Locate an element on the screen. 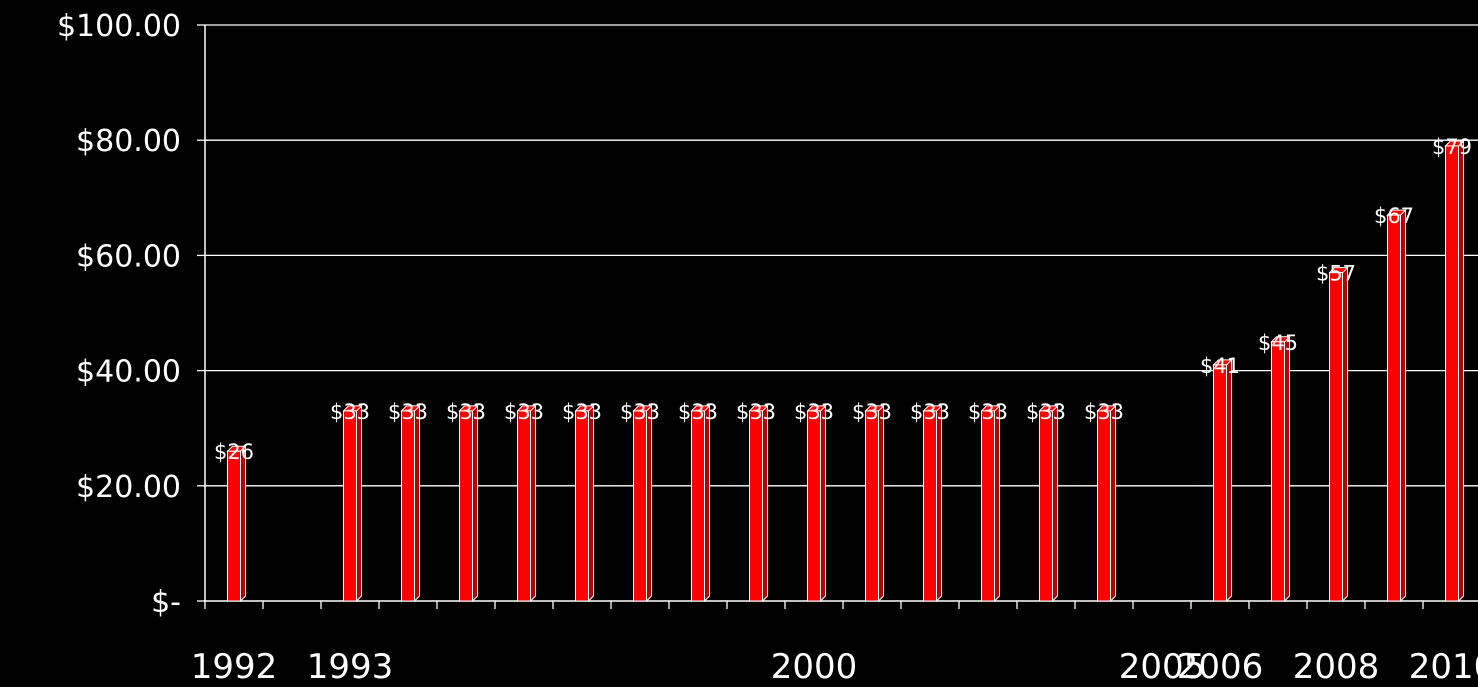  y-tick-label: $100.00 is located at coordinates (119, 26).